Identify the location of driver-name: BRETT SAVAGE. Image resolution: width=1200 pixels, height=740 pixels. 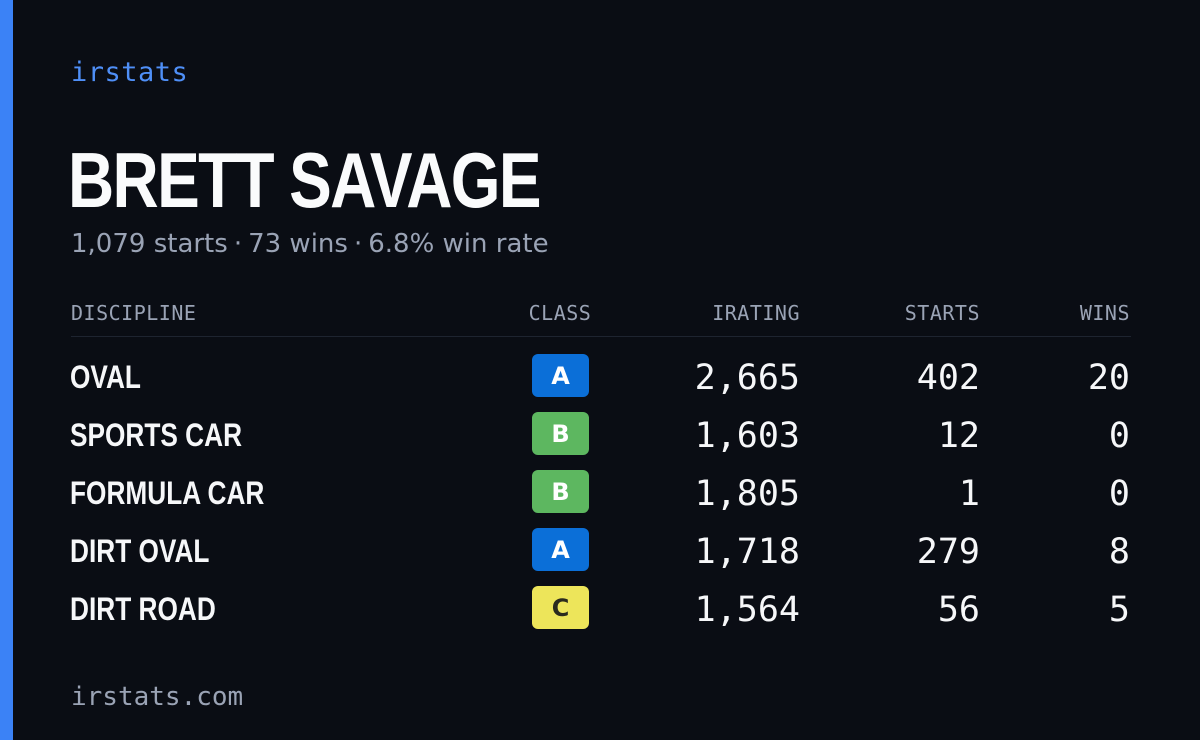
(305, 180).